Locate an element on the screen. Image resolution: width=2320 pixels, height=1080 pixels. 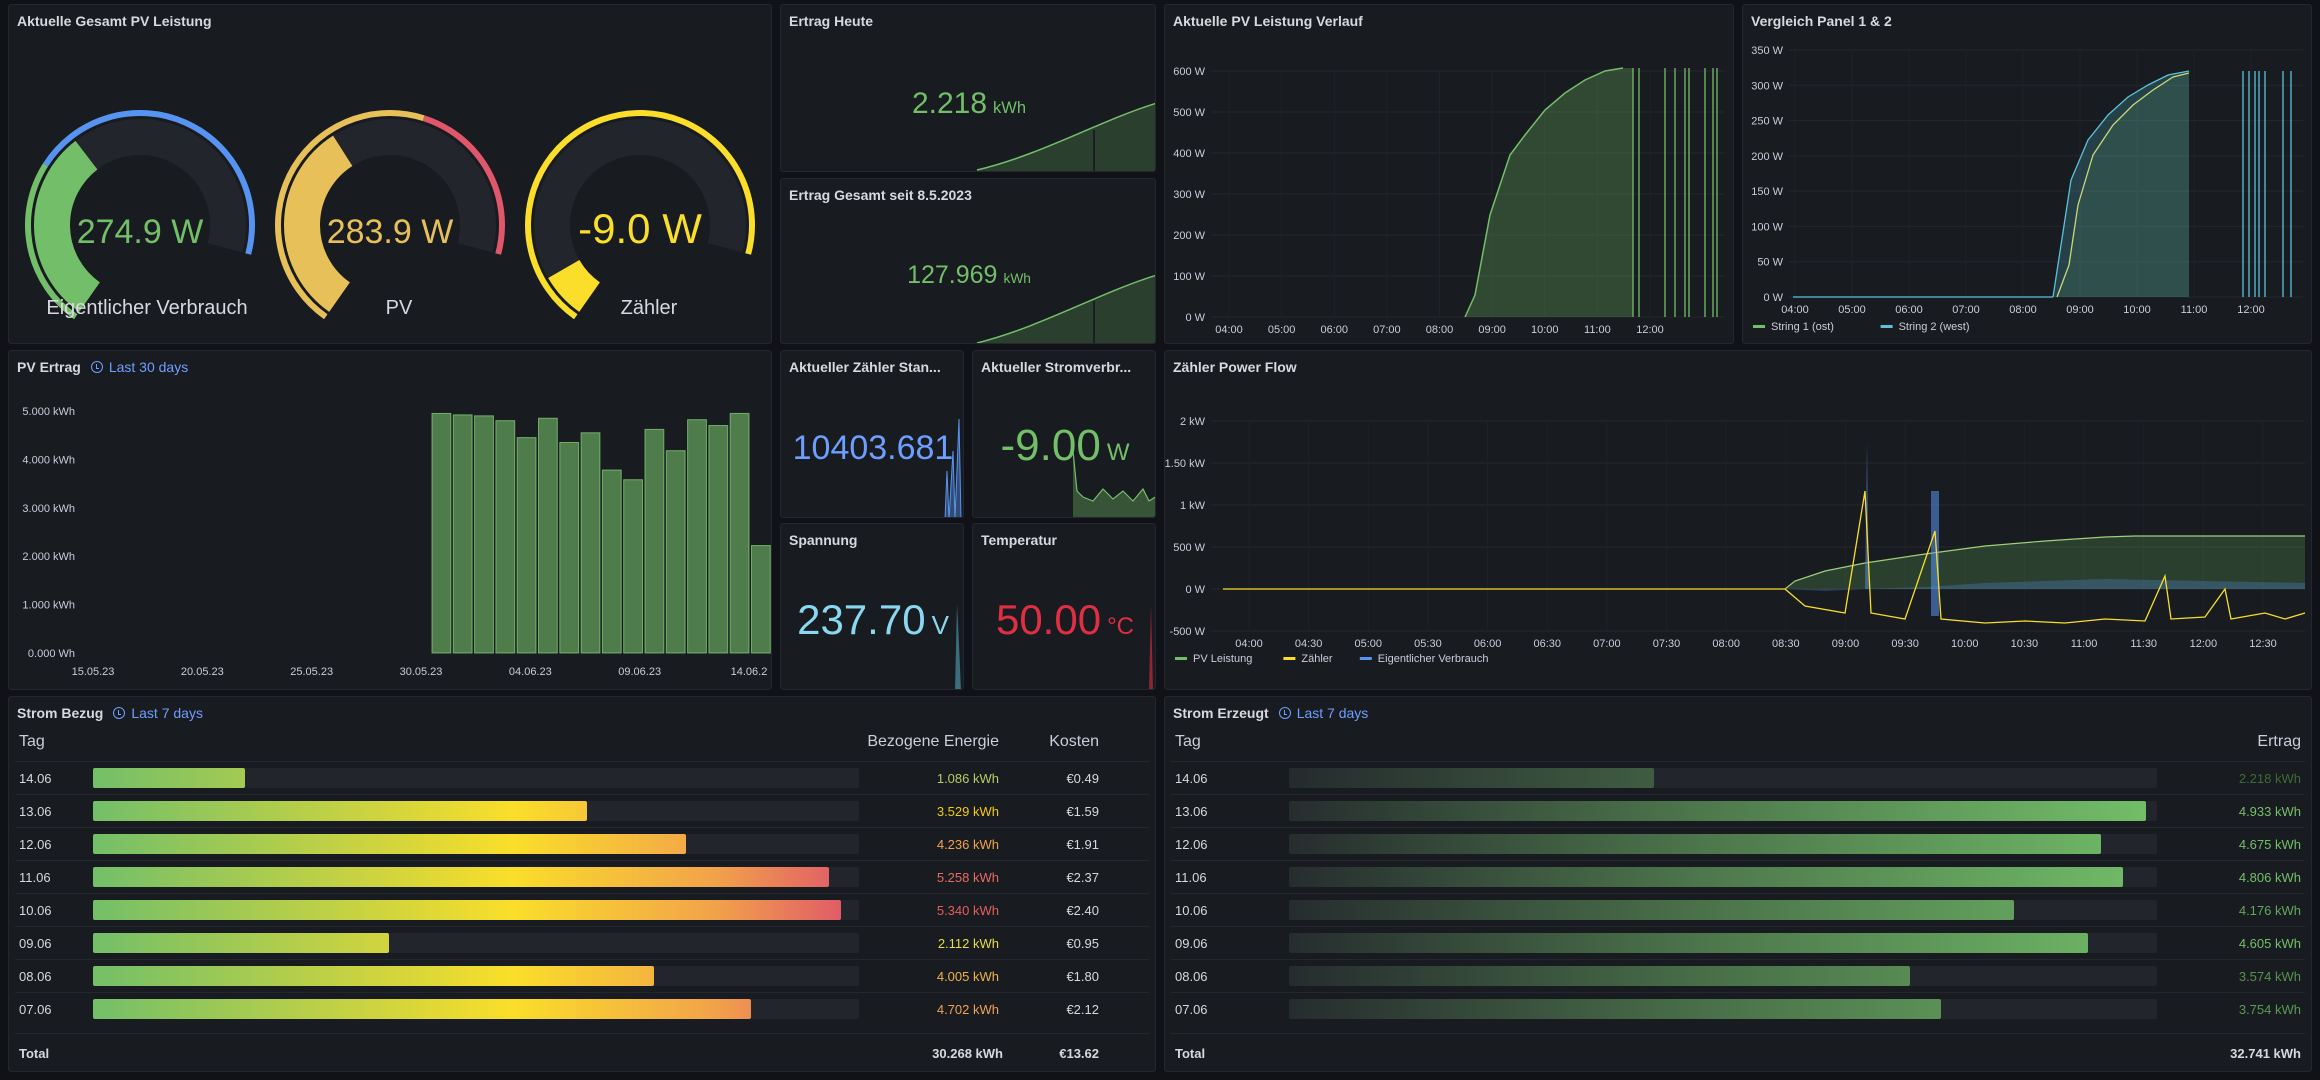
legend-swatch is located at coordinates (1886, 326).